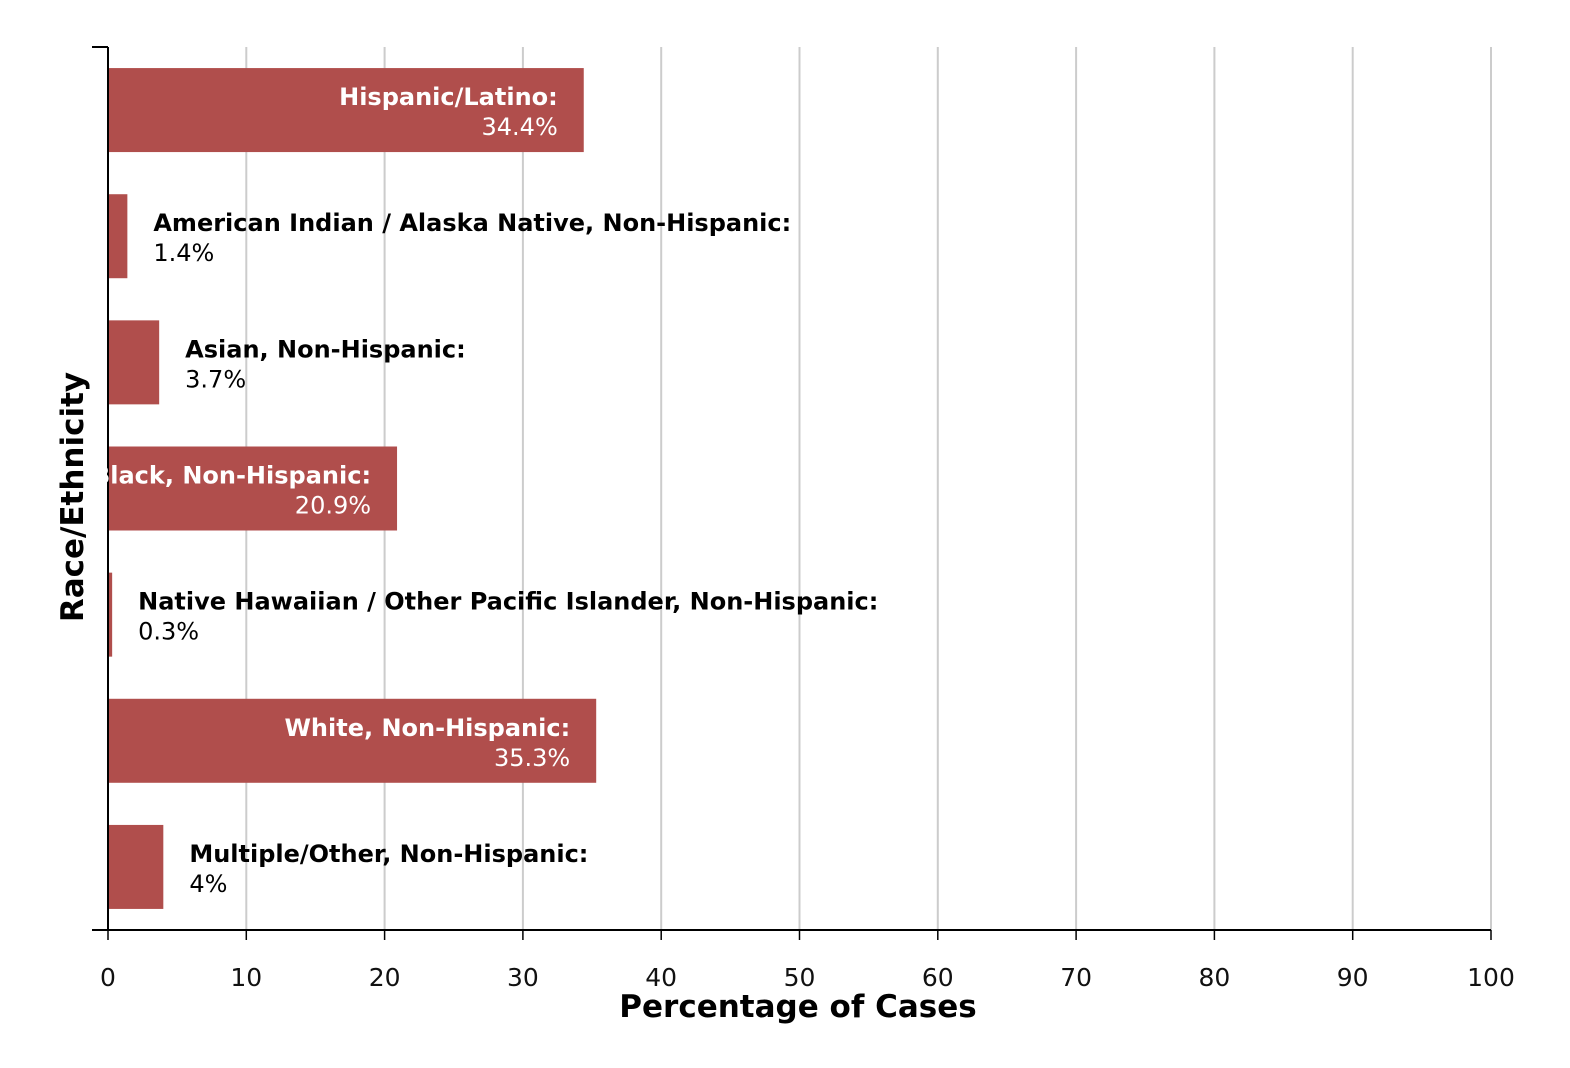 This screenshot has height=1068, width=1570. I want to click on x-tick-label: 60, so click(938, 977).